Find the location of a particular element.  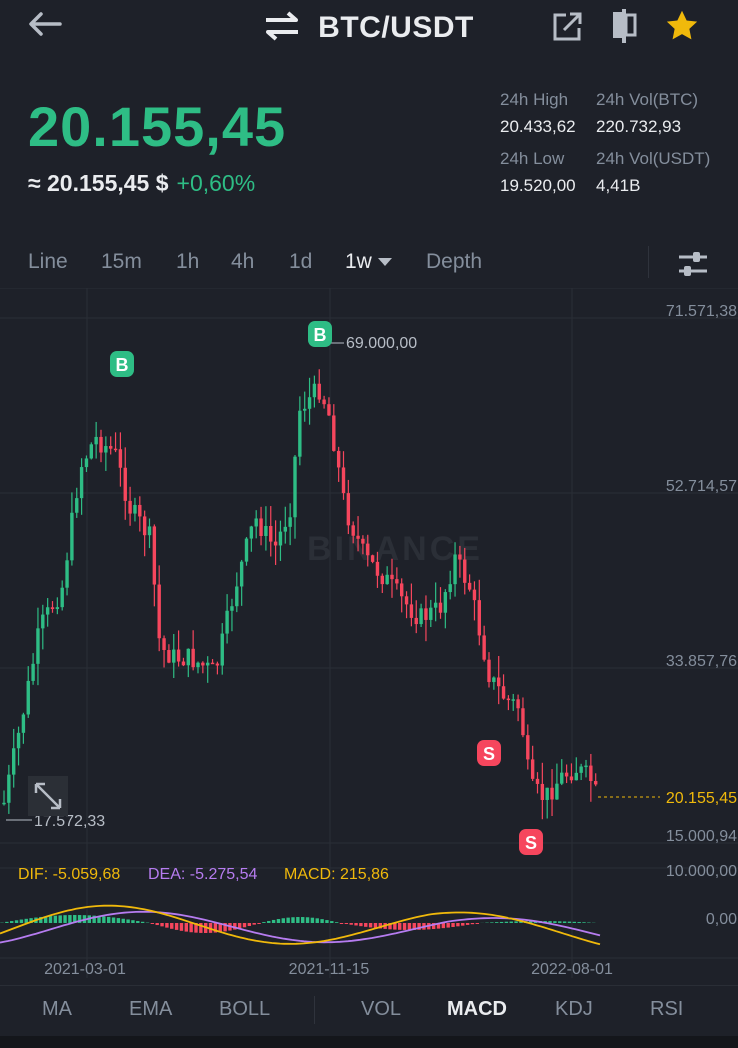

share-icon is located at coordinates (568, 26).